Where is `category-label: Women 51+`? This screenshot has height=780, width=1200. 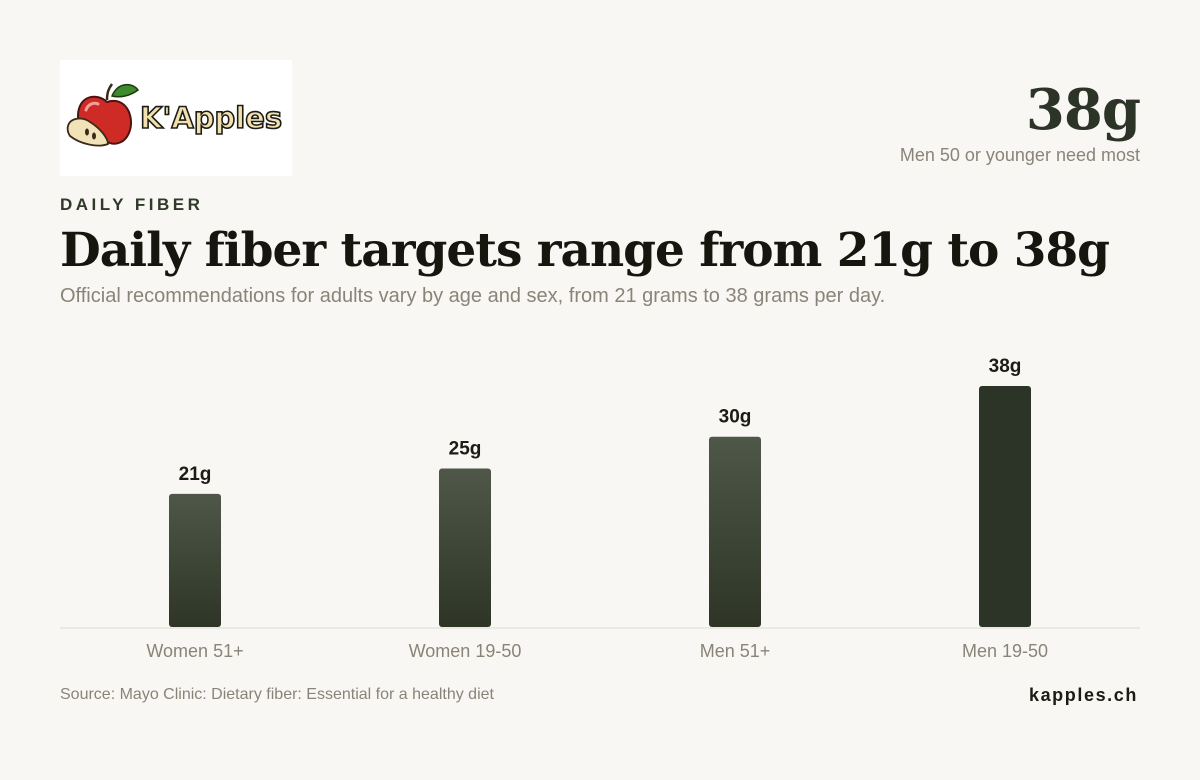
category-label: Women 51+ is located at coordinates (194, 651).